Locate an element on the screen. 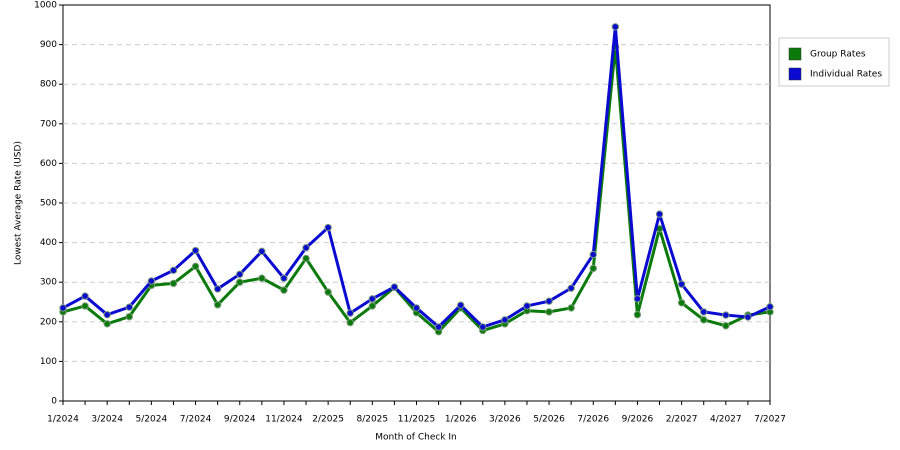 This screenshot has width=900, height=450. y-tick-label: 800 is located at coordinates (48, 85).